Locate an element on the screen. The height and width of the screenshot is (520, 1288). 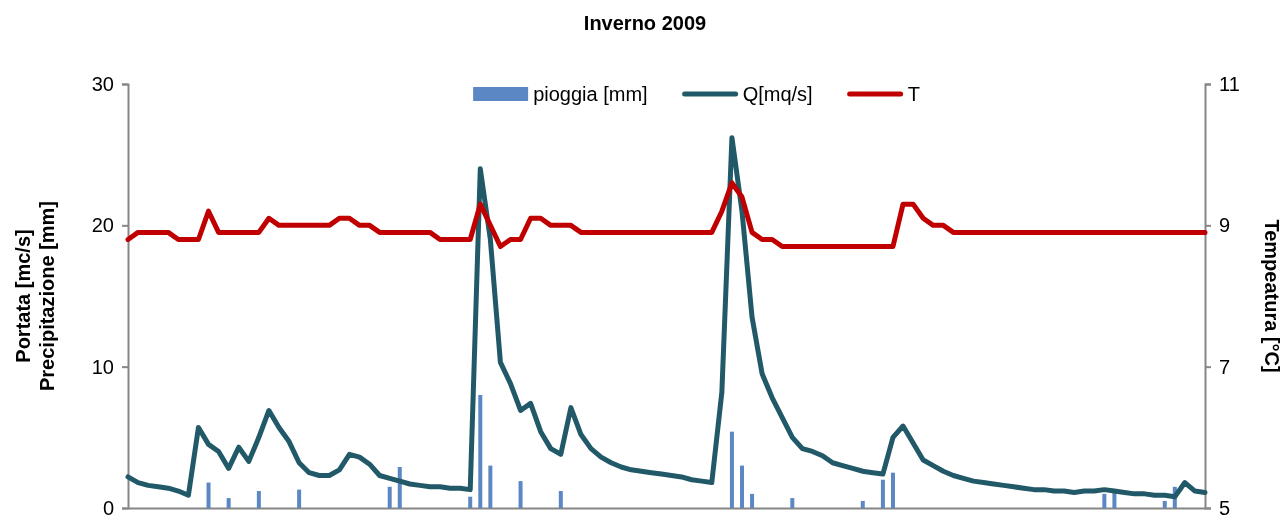
y2-tick-label: 9 is located at coordinates (1225, 225).